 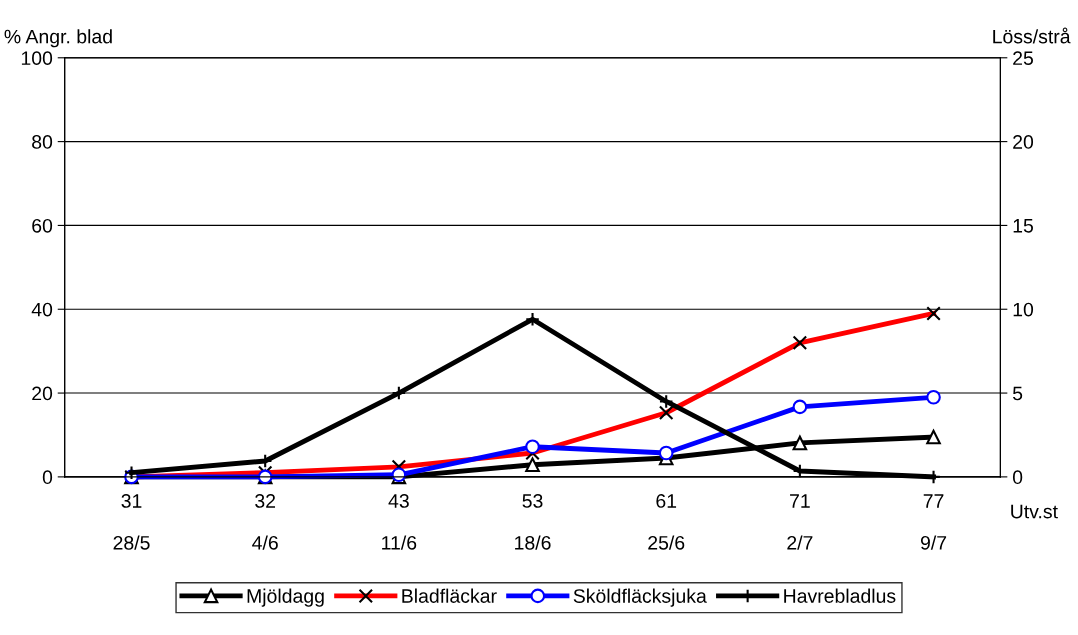 What do you see at coordinates (1017, 393) in the screenshot?
I see `y2-tick-label: 5` at bounding box center [1017, 393].